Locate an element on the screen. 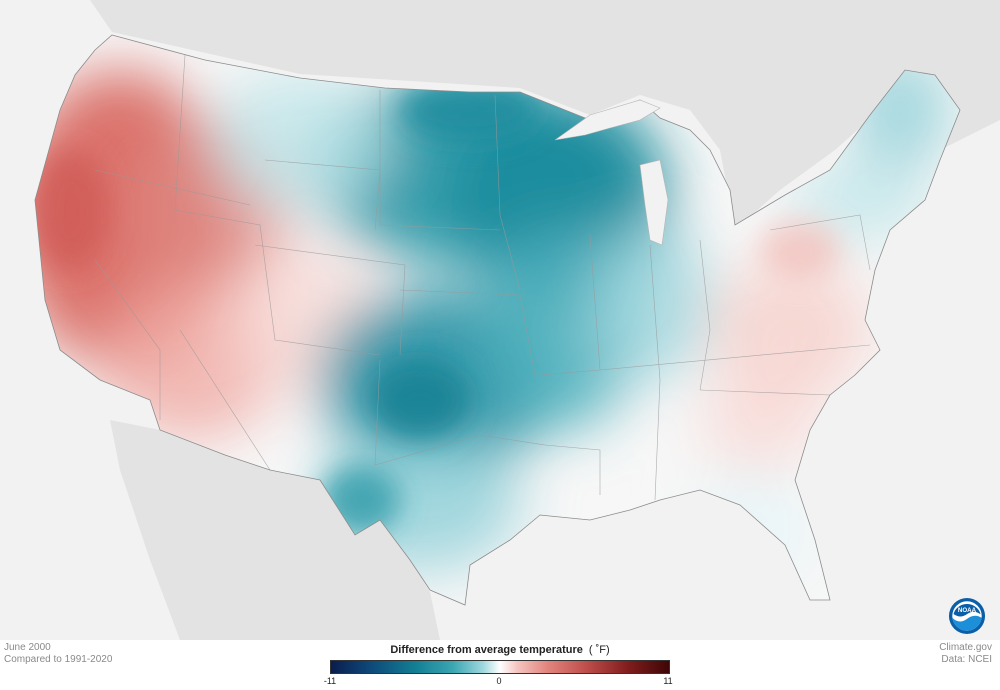 Image resolution: width=1000 pixels, height=690 pixels. baseline-label: Compared to 1991-2020 is located at coordinates (58, 659).